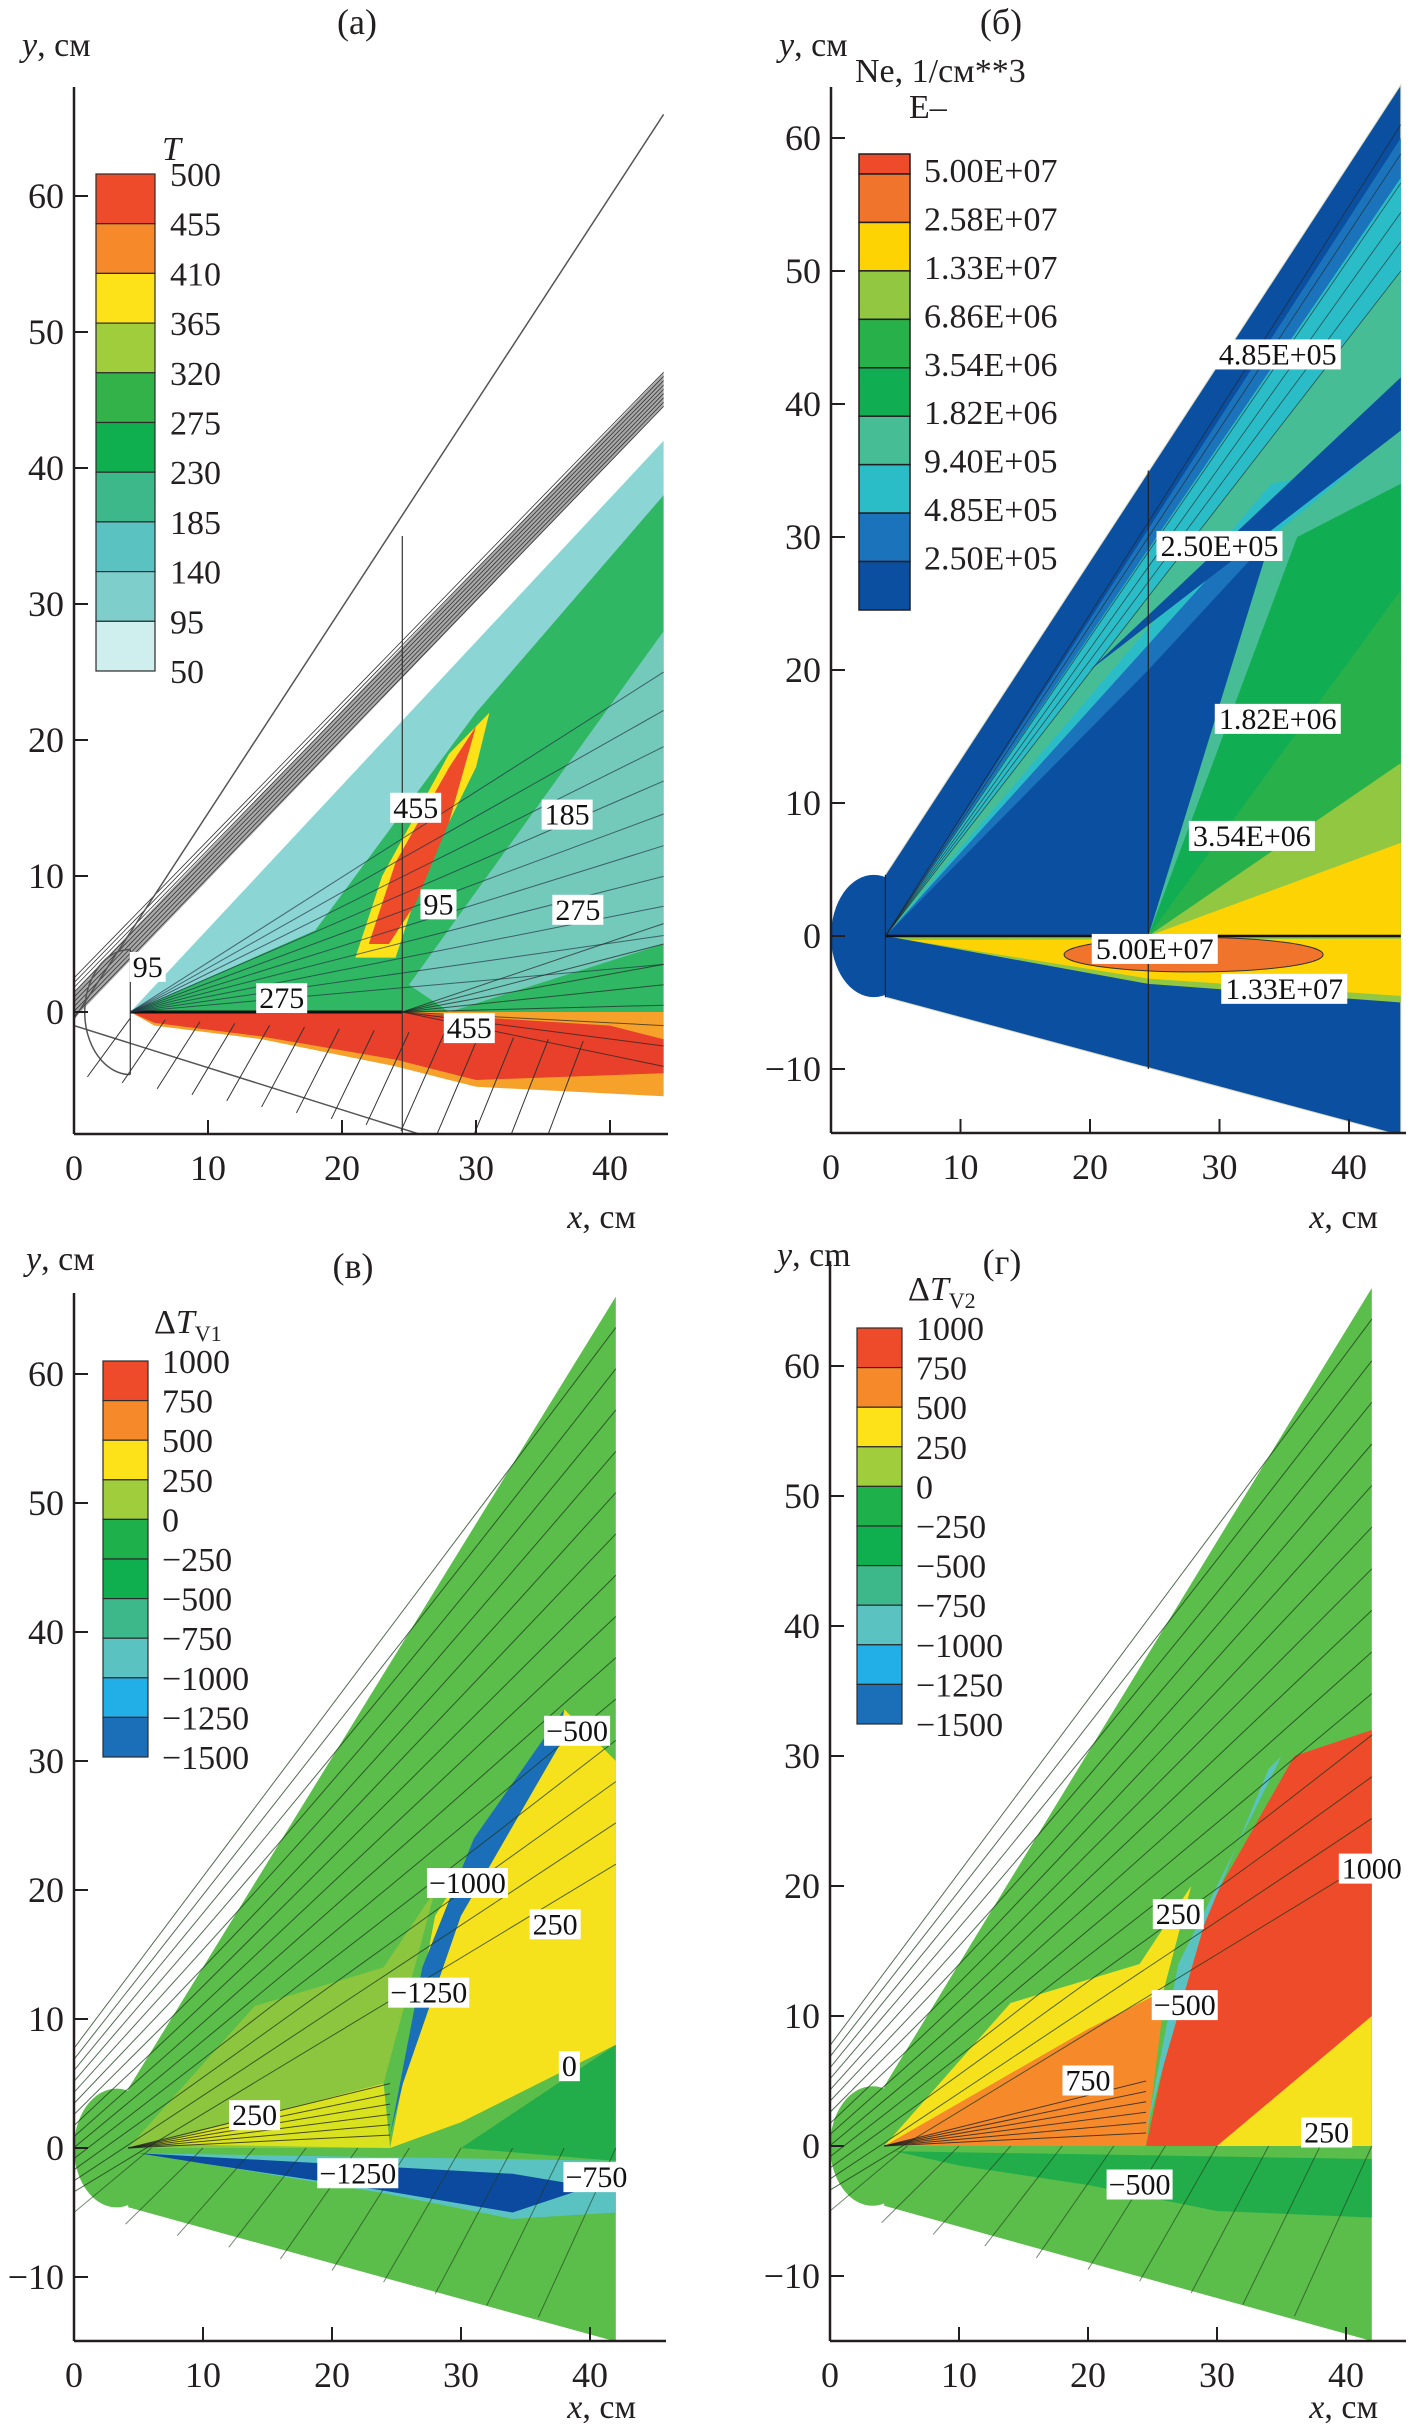 Image resolution: width=1427 pixels, height=2429 pixels. What do you see at coordinates (942, 1292) in the screenshot?
I see `colorbar-title: ΔTV2` at bounding box center [942, 1292].